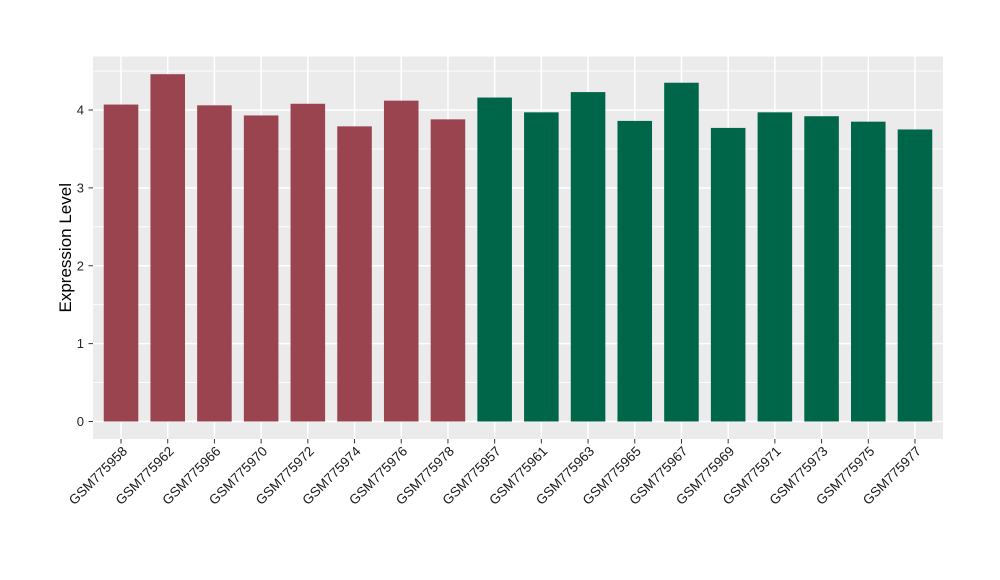 Image resolution: width=1000 pixels, height=580 pixels. What do you see at coordinates (80, 343) in the screenshot?
I see `y-tick-label: 1` at bounding box center [80, 343].